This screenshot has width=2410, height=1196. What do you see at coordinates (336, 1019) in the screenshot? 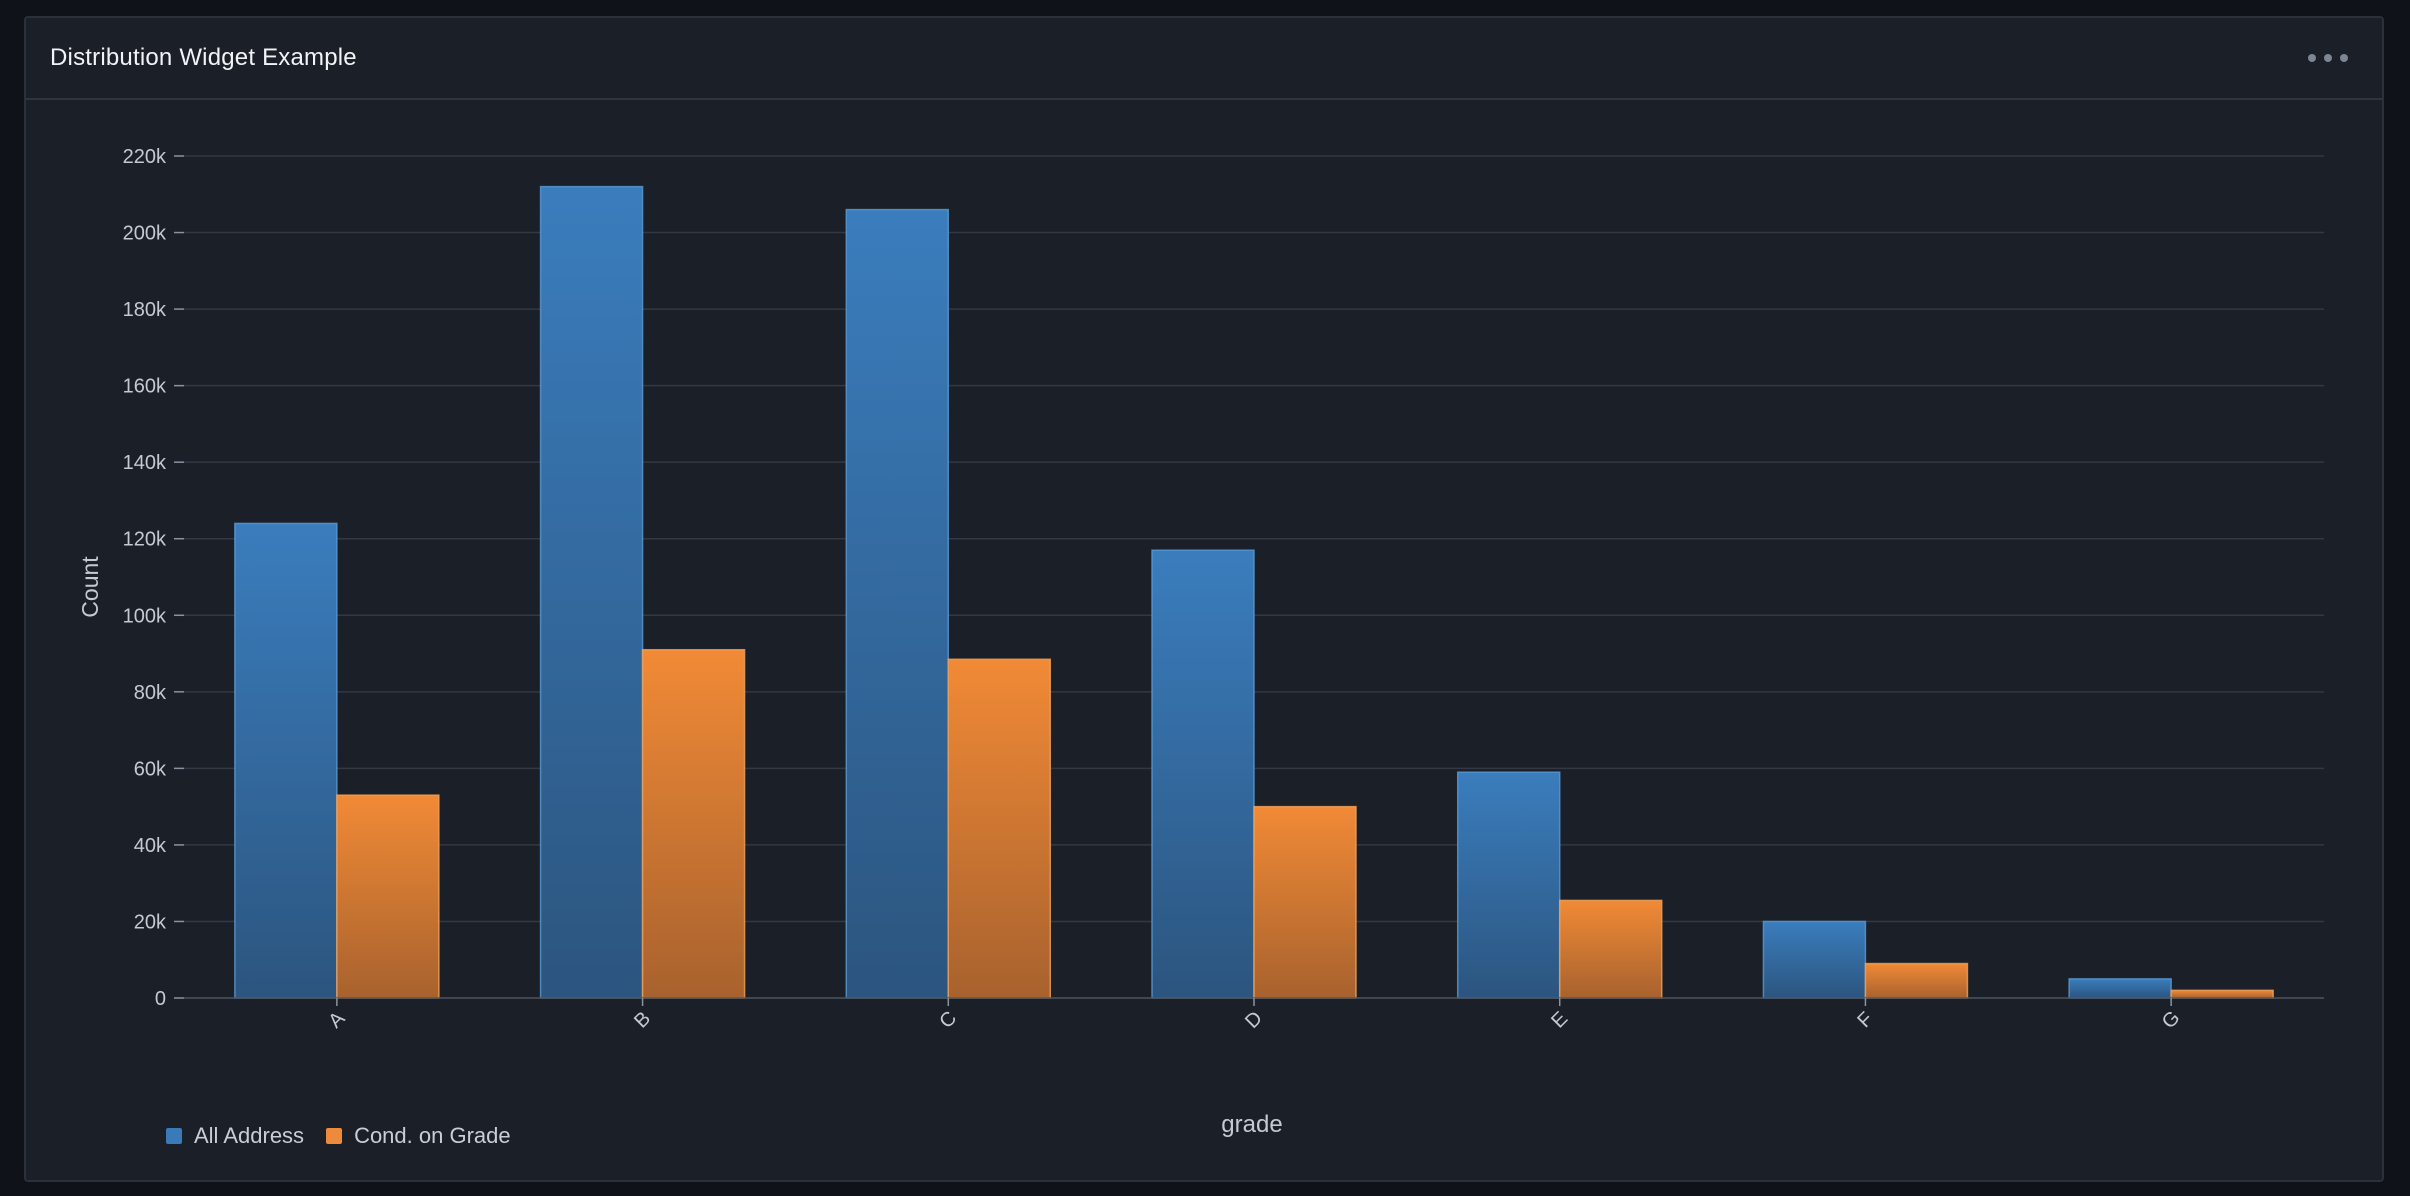
I see `x-tick-label: A` at bounding box center [336, 1019].